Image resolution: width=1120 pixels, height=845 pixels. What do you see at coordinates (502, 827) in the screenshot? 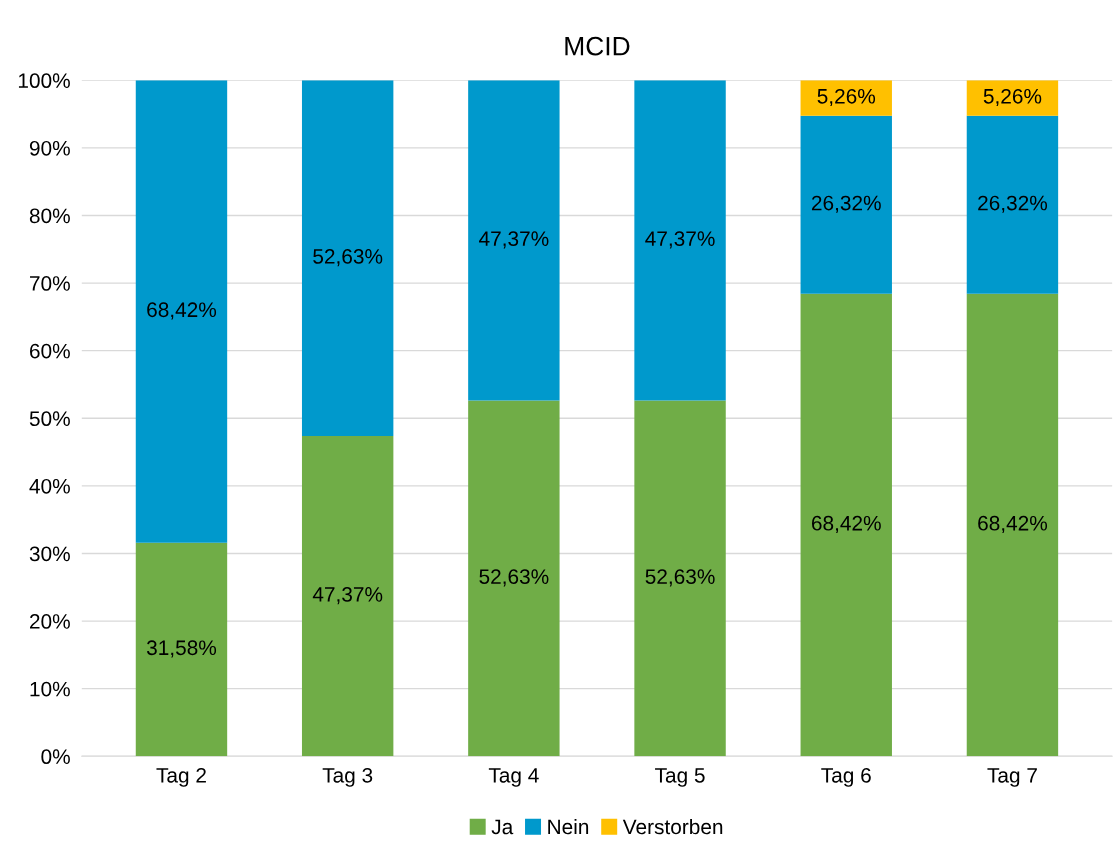
I see `legend-label: Ja` at bounding box center [502, 827].